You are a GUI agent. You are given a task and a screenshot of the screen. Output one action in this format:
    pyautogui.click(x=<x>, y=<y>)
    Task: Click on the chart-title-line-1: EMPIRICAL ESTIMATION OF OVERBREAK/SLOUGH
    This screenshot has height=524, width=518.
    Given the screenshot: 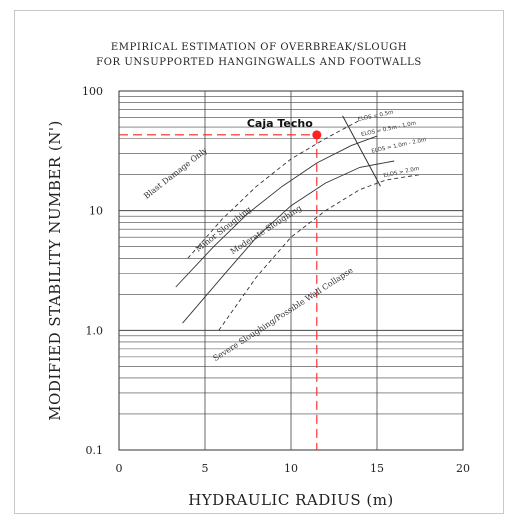 What is the action you would take?
    pyautogui.click(x=259, y=47)
    